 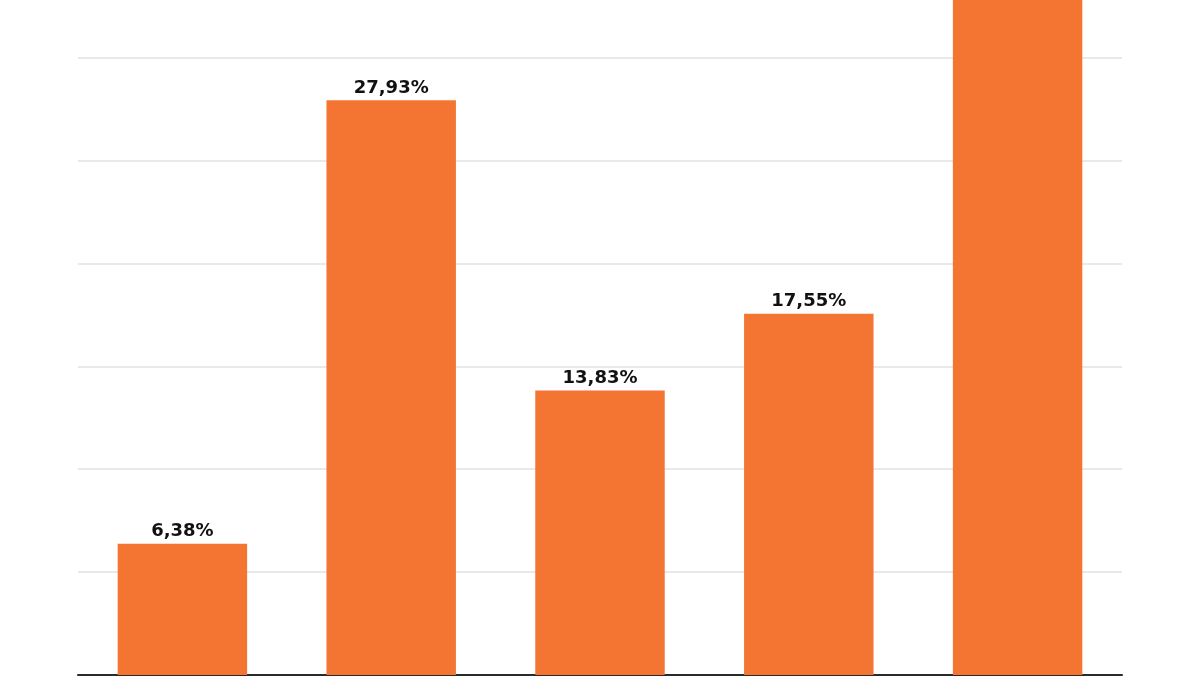 What do you see at coordinates (809, 300) in the screenshot?
I see `data-label: 17,55%` at bounding box center [809, 300].